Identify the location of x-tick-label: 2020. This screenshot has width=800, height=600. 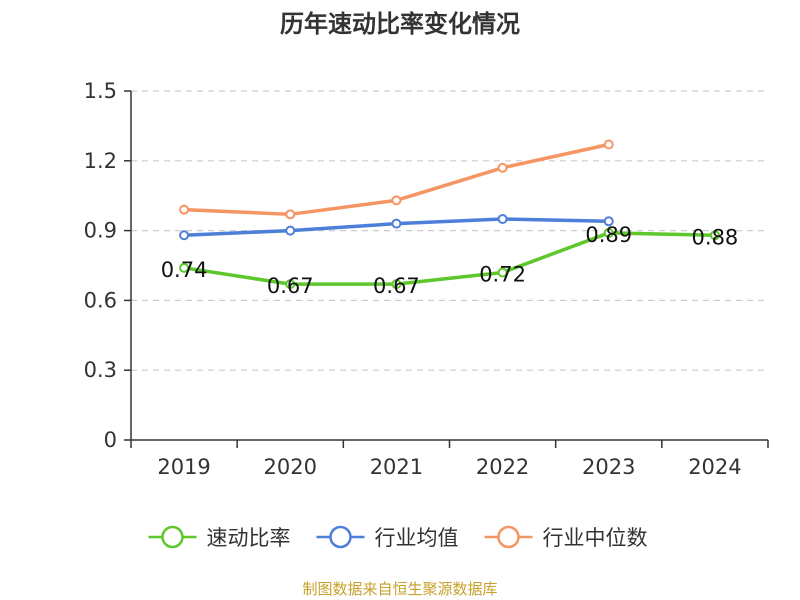
(290, 467).